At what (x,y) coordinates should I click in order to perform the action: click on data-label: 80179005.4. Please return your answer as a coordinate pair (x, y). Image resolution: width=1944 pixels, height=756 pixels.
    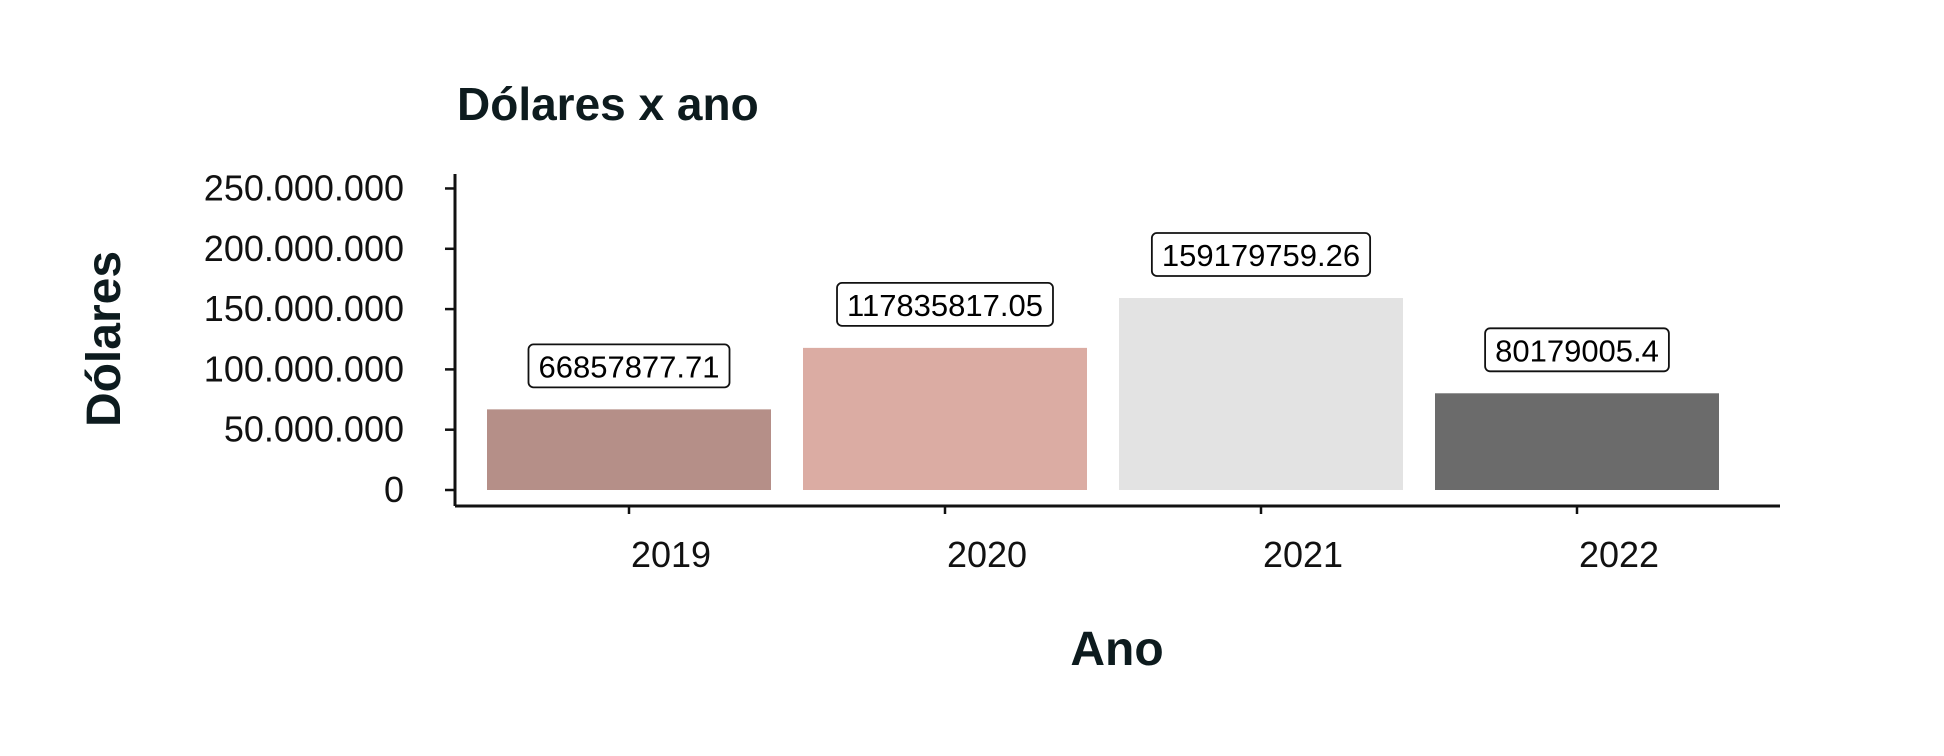
    Looking at the image, I should click on (1577, 350).